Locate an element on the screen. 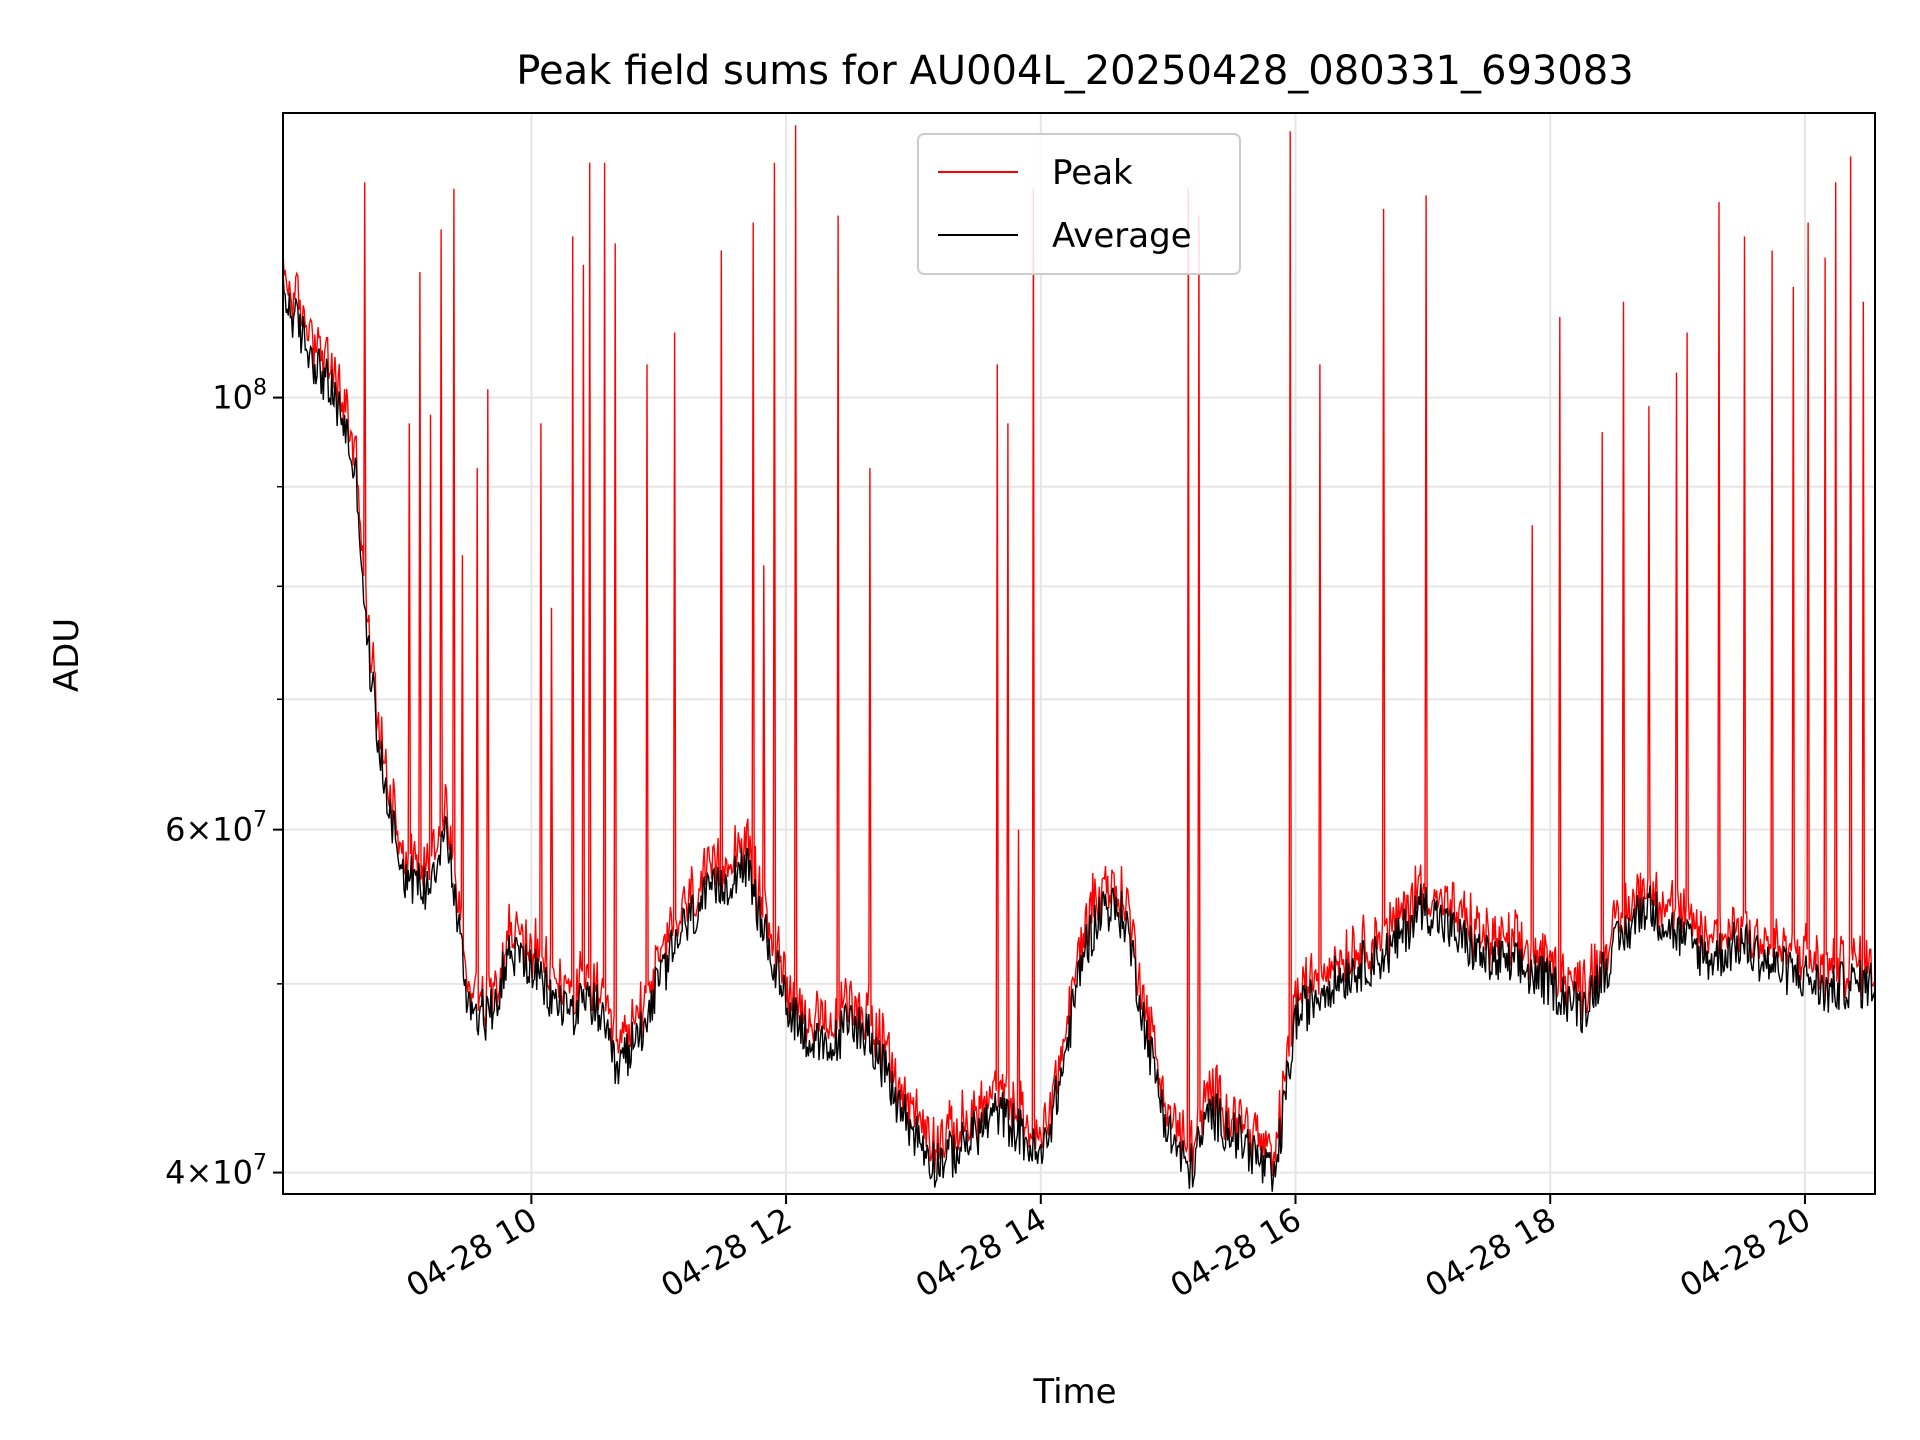 The height and width of the screenshot is (1440, 1920). x-axis-label: Time is located at coordinates (1074, 1392).